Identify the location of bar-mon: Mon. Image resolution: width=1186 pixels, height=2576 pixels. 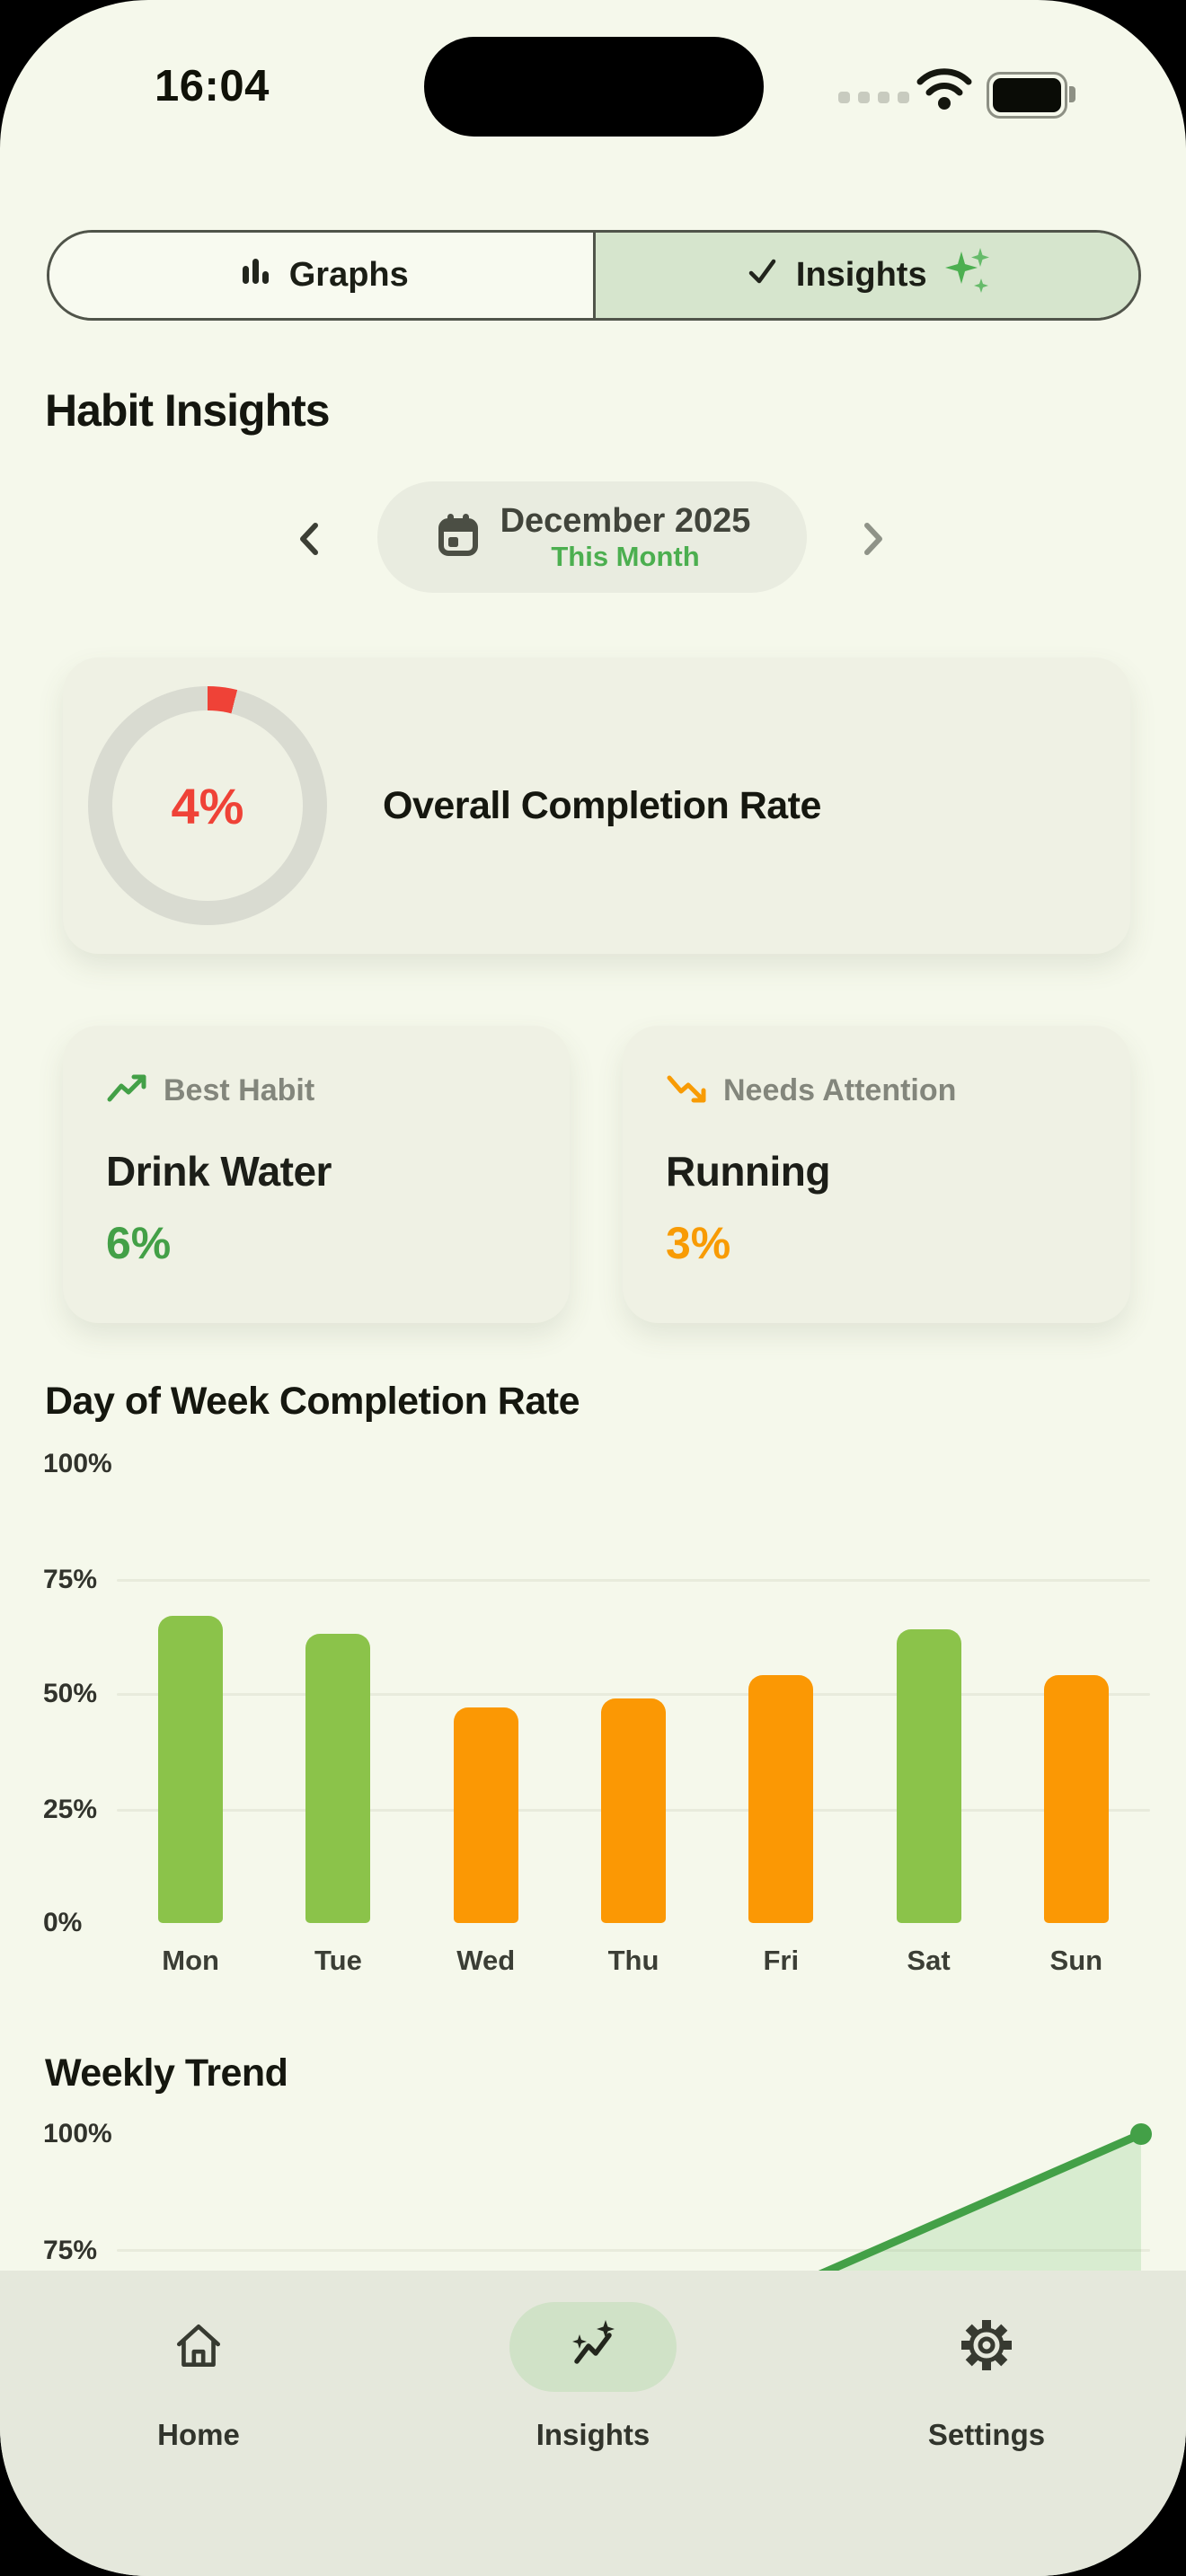
(190, 1720).